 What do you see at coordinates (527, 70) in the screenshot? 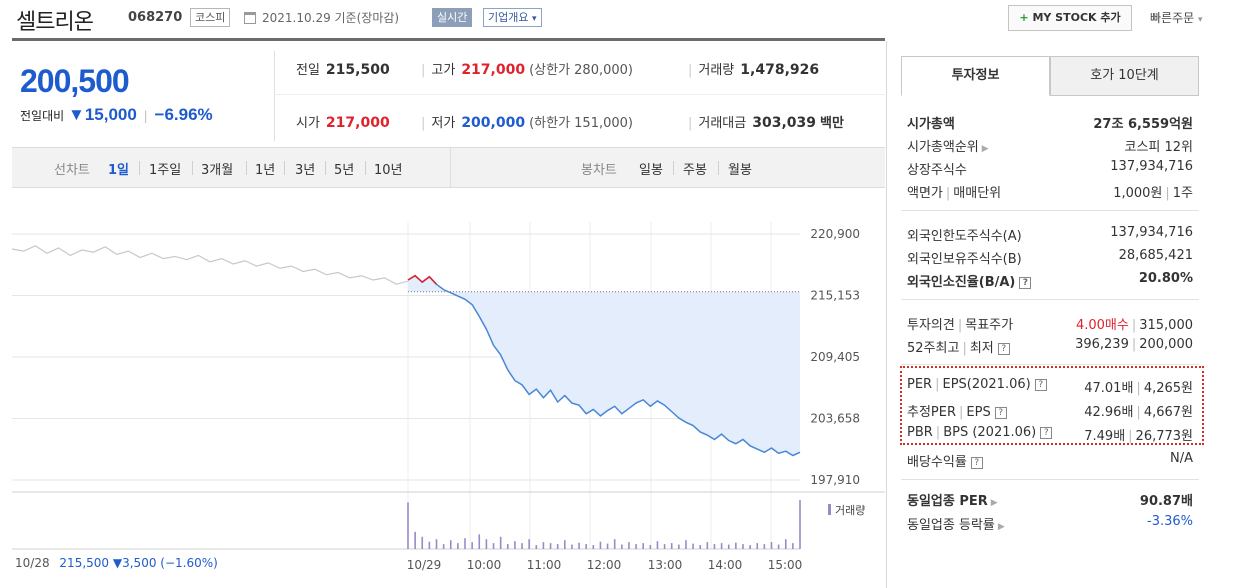
I see `high-price: | 고가 217,000 (상한가 280,000)` at bounding box center [527, 70].